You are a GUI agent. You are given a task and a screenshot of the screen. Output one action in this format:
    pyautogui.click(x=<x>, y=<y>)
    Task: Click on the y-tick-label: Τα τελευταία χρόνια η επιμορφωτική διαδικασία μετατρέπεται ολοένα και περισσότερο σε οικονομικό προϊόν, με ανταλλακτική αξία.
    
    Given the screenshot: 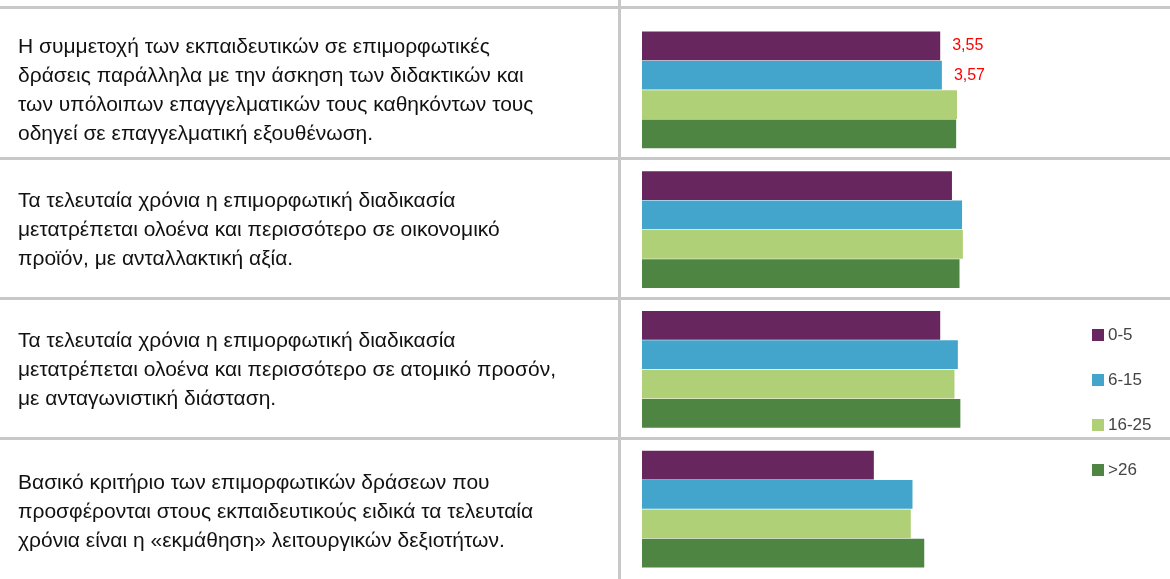 What is the action you would take?
    pyautogui.click(x=259, y=229)
    